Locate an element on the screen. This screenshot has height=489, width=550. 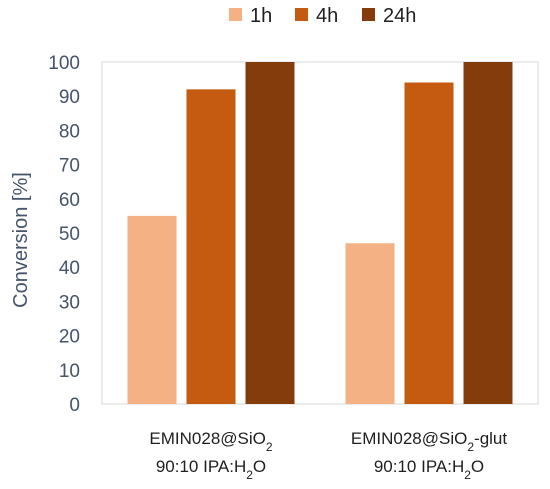
chart-legend: 1h 4h 24h is located at coordinates (322, 16).